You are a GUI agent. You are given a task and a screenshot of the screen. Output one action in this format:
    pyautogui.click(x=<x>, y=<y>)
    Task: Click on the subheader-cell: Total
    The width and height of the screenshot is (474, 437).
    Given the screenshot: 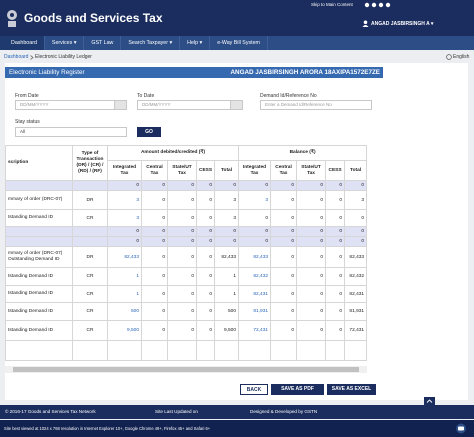 What is the action you would take?
    pyautogui.click(x=226, y=170)
    